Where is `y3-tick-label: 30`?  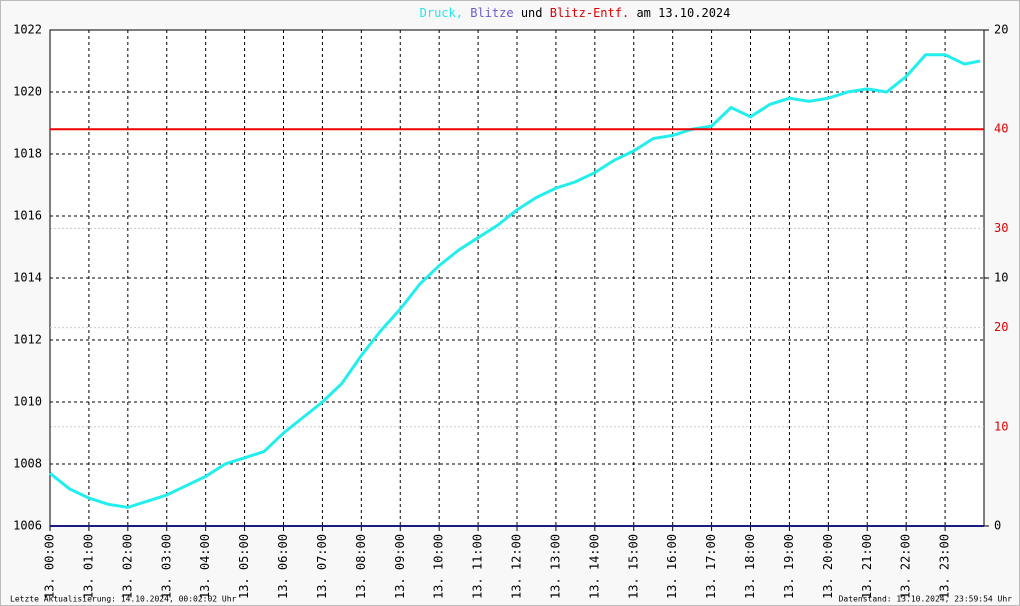 y3-tick-label: 30 is located at coordinates (1001, 228).